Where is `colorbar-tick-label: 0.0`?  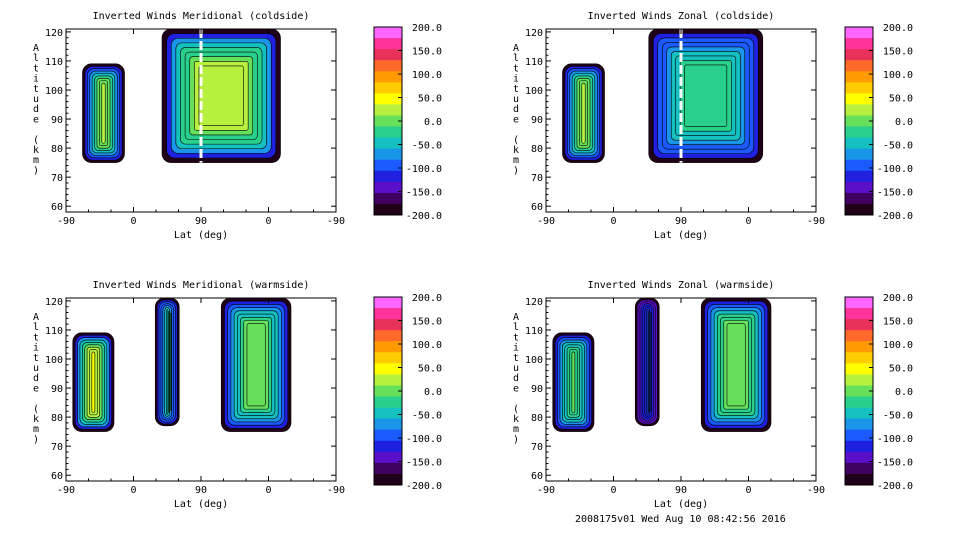 colorbar-tick-label: 0.0 is located at coordinates (904, 392).